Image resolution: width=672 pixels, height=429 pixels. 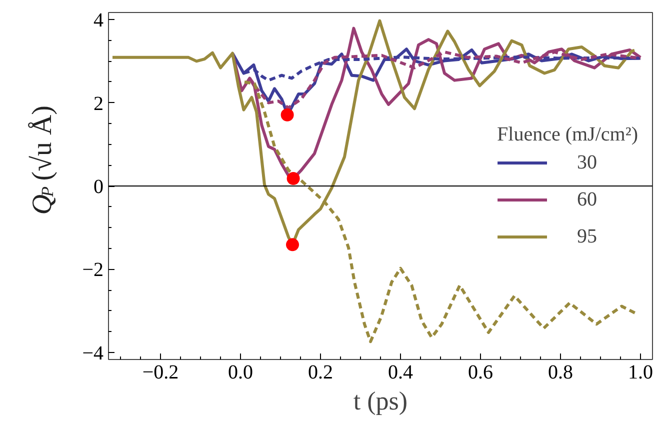 What do you see at coordinates (587, 236) in the screenshot?
I see `legend-label: 95` at bounding box center [587, 236].